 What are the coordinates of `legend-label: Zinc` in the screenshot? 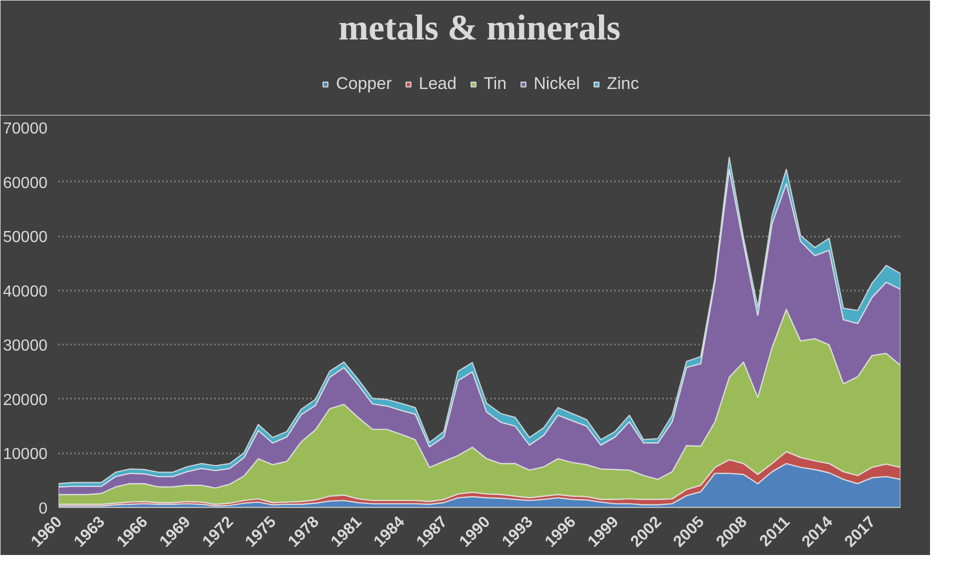 It's located at (623, 84).